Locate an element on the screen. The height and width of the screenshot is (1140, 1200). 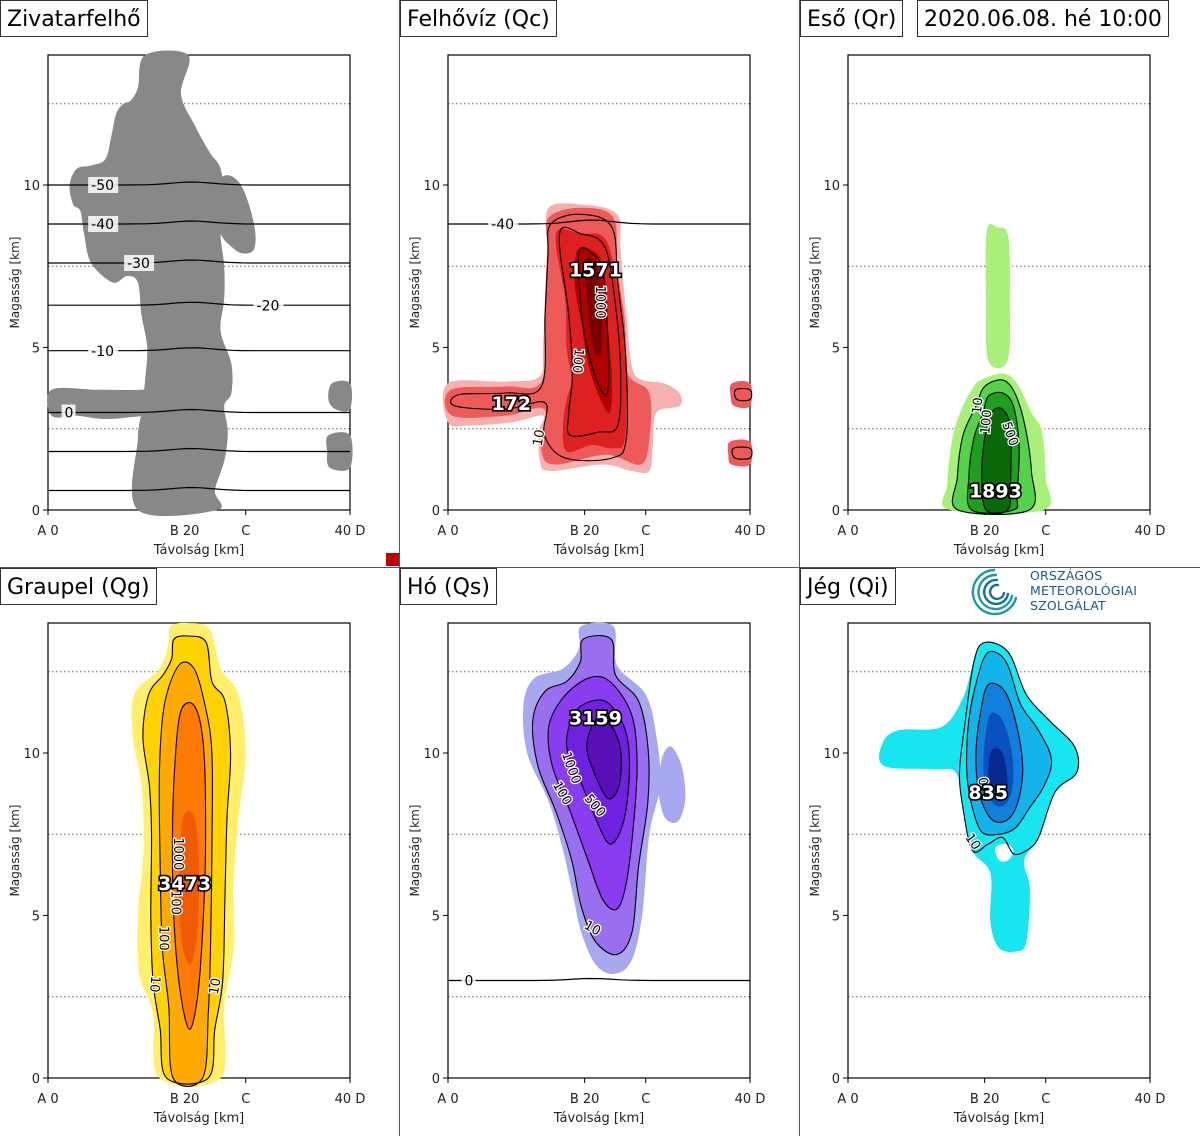
contour-label: 0 is located at coordinates (982, 781).